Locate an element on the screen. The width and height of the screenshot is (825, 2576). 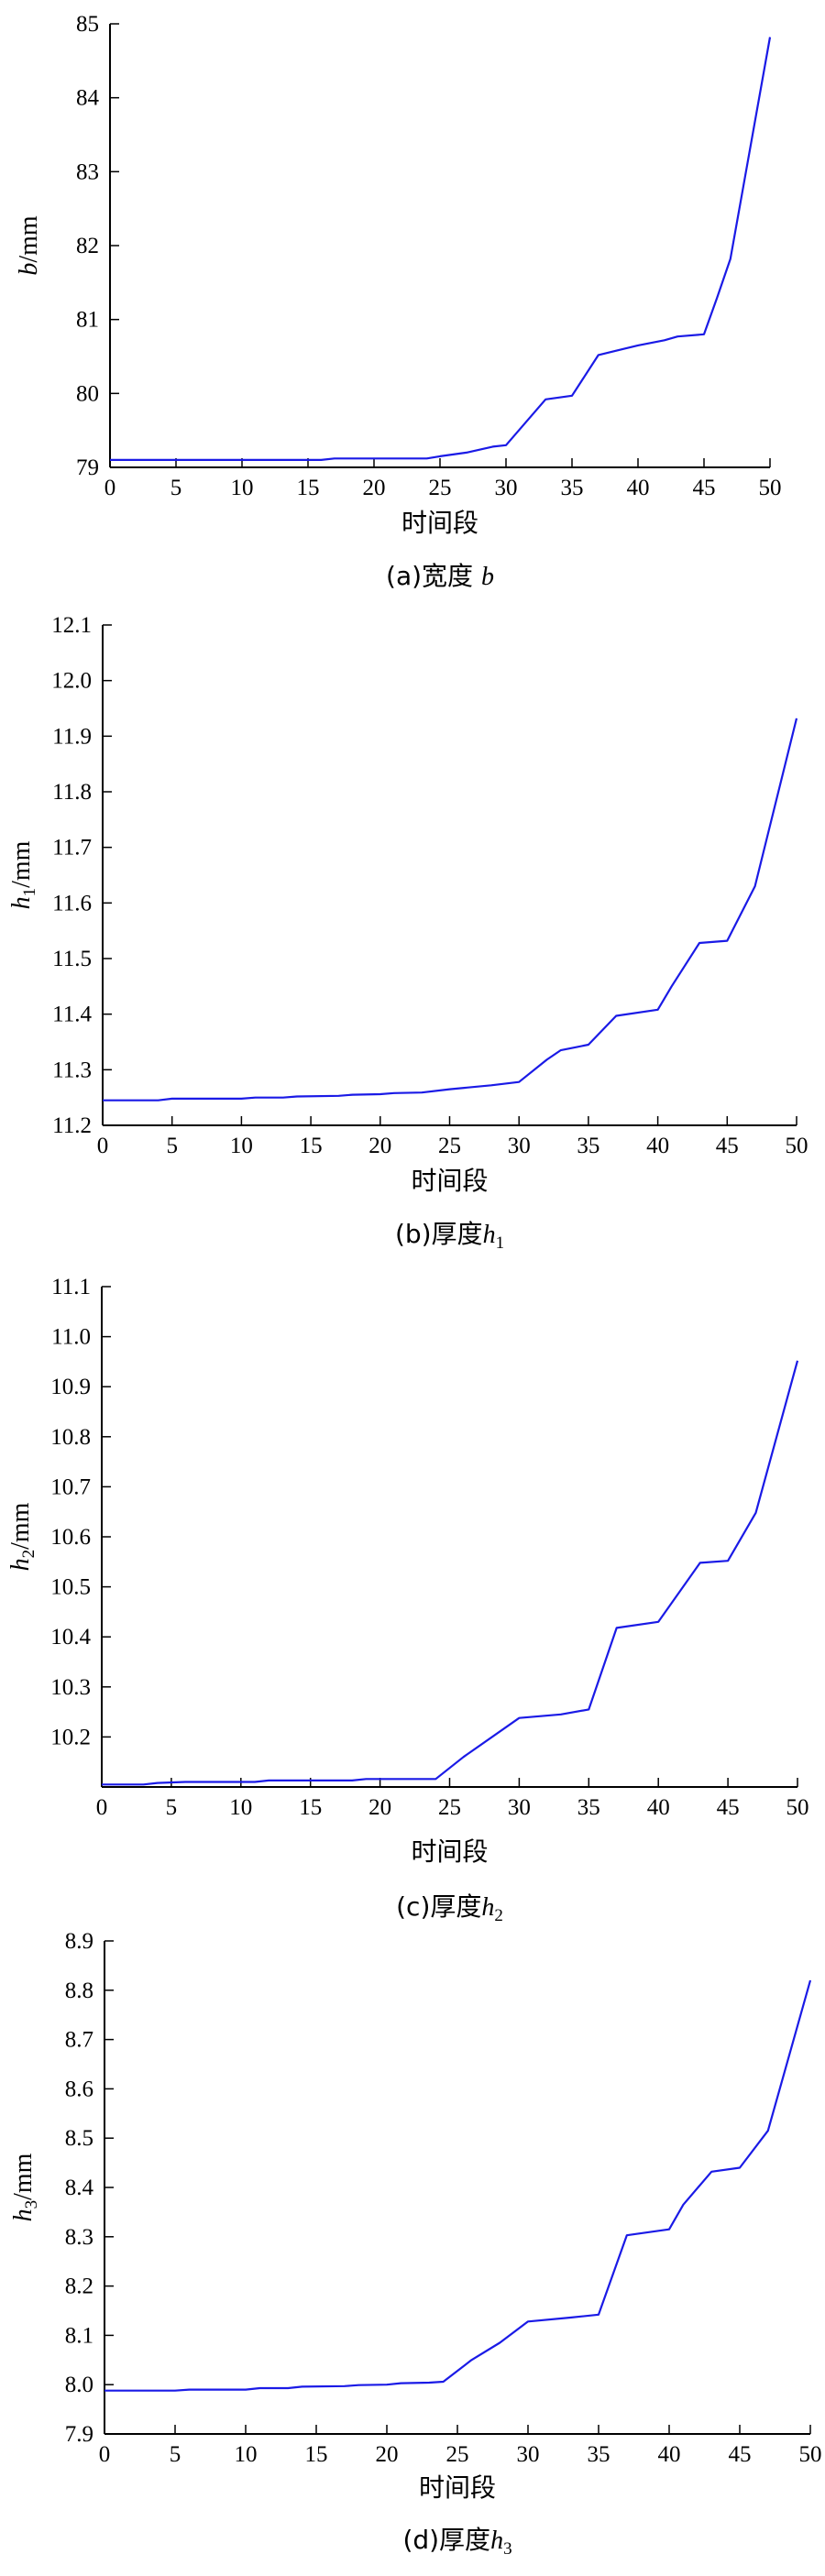
y-tick-label: 11.5 is located at coordinates (72, 959).